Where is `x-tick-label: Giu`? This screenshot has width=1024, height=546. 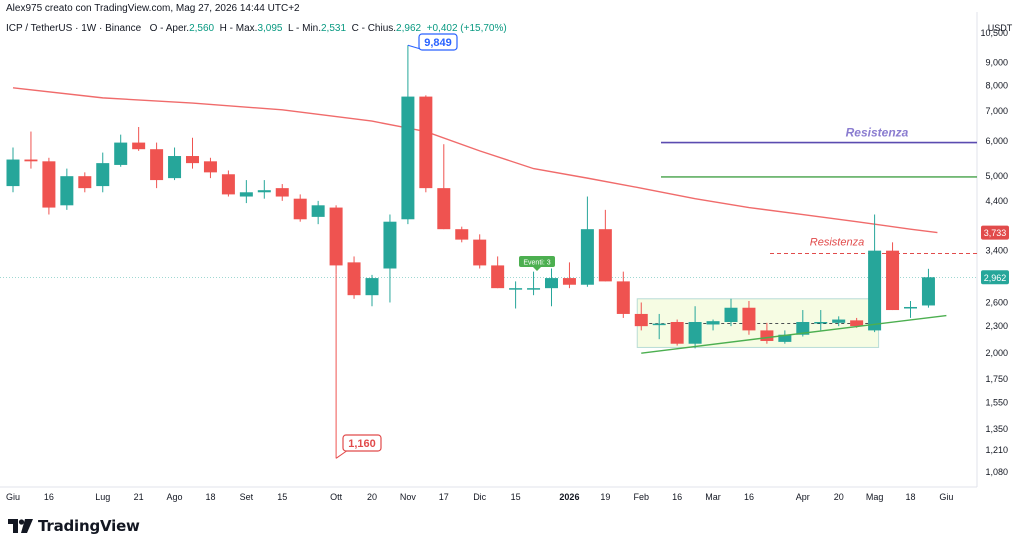
x-tick-label: Giu is located at coordinates (13, 497).